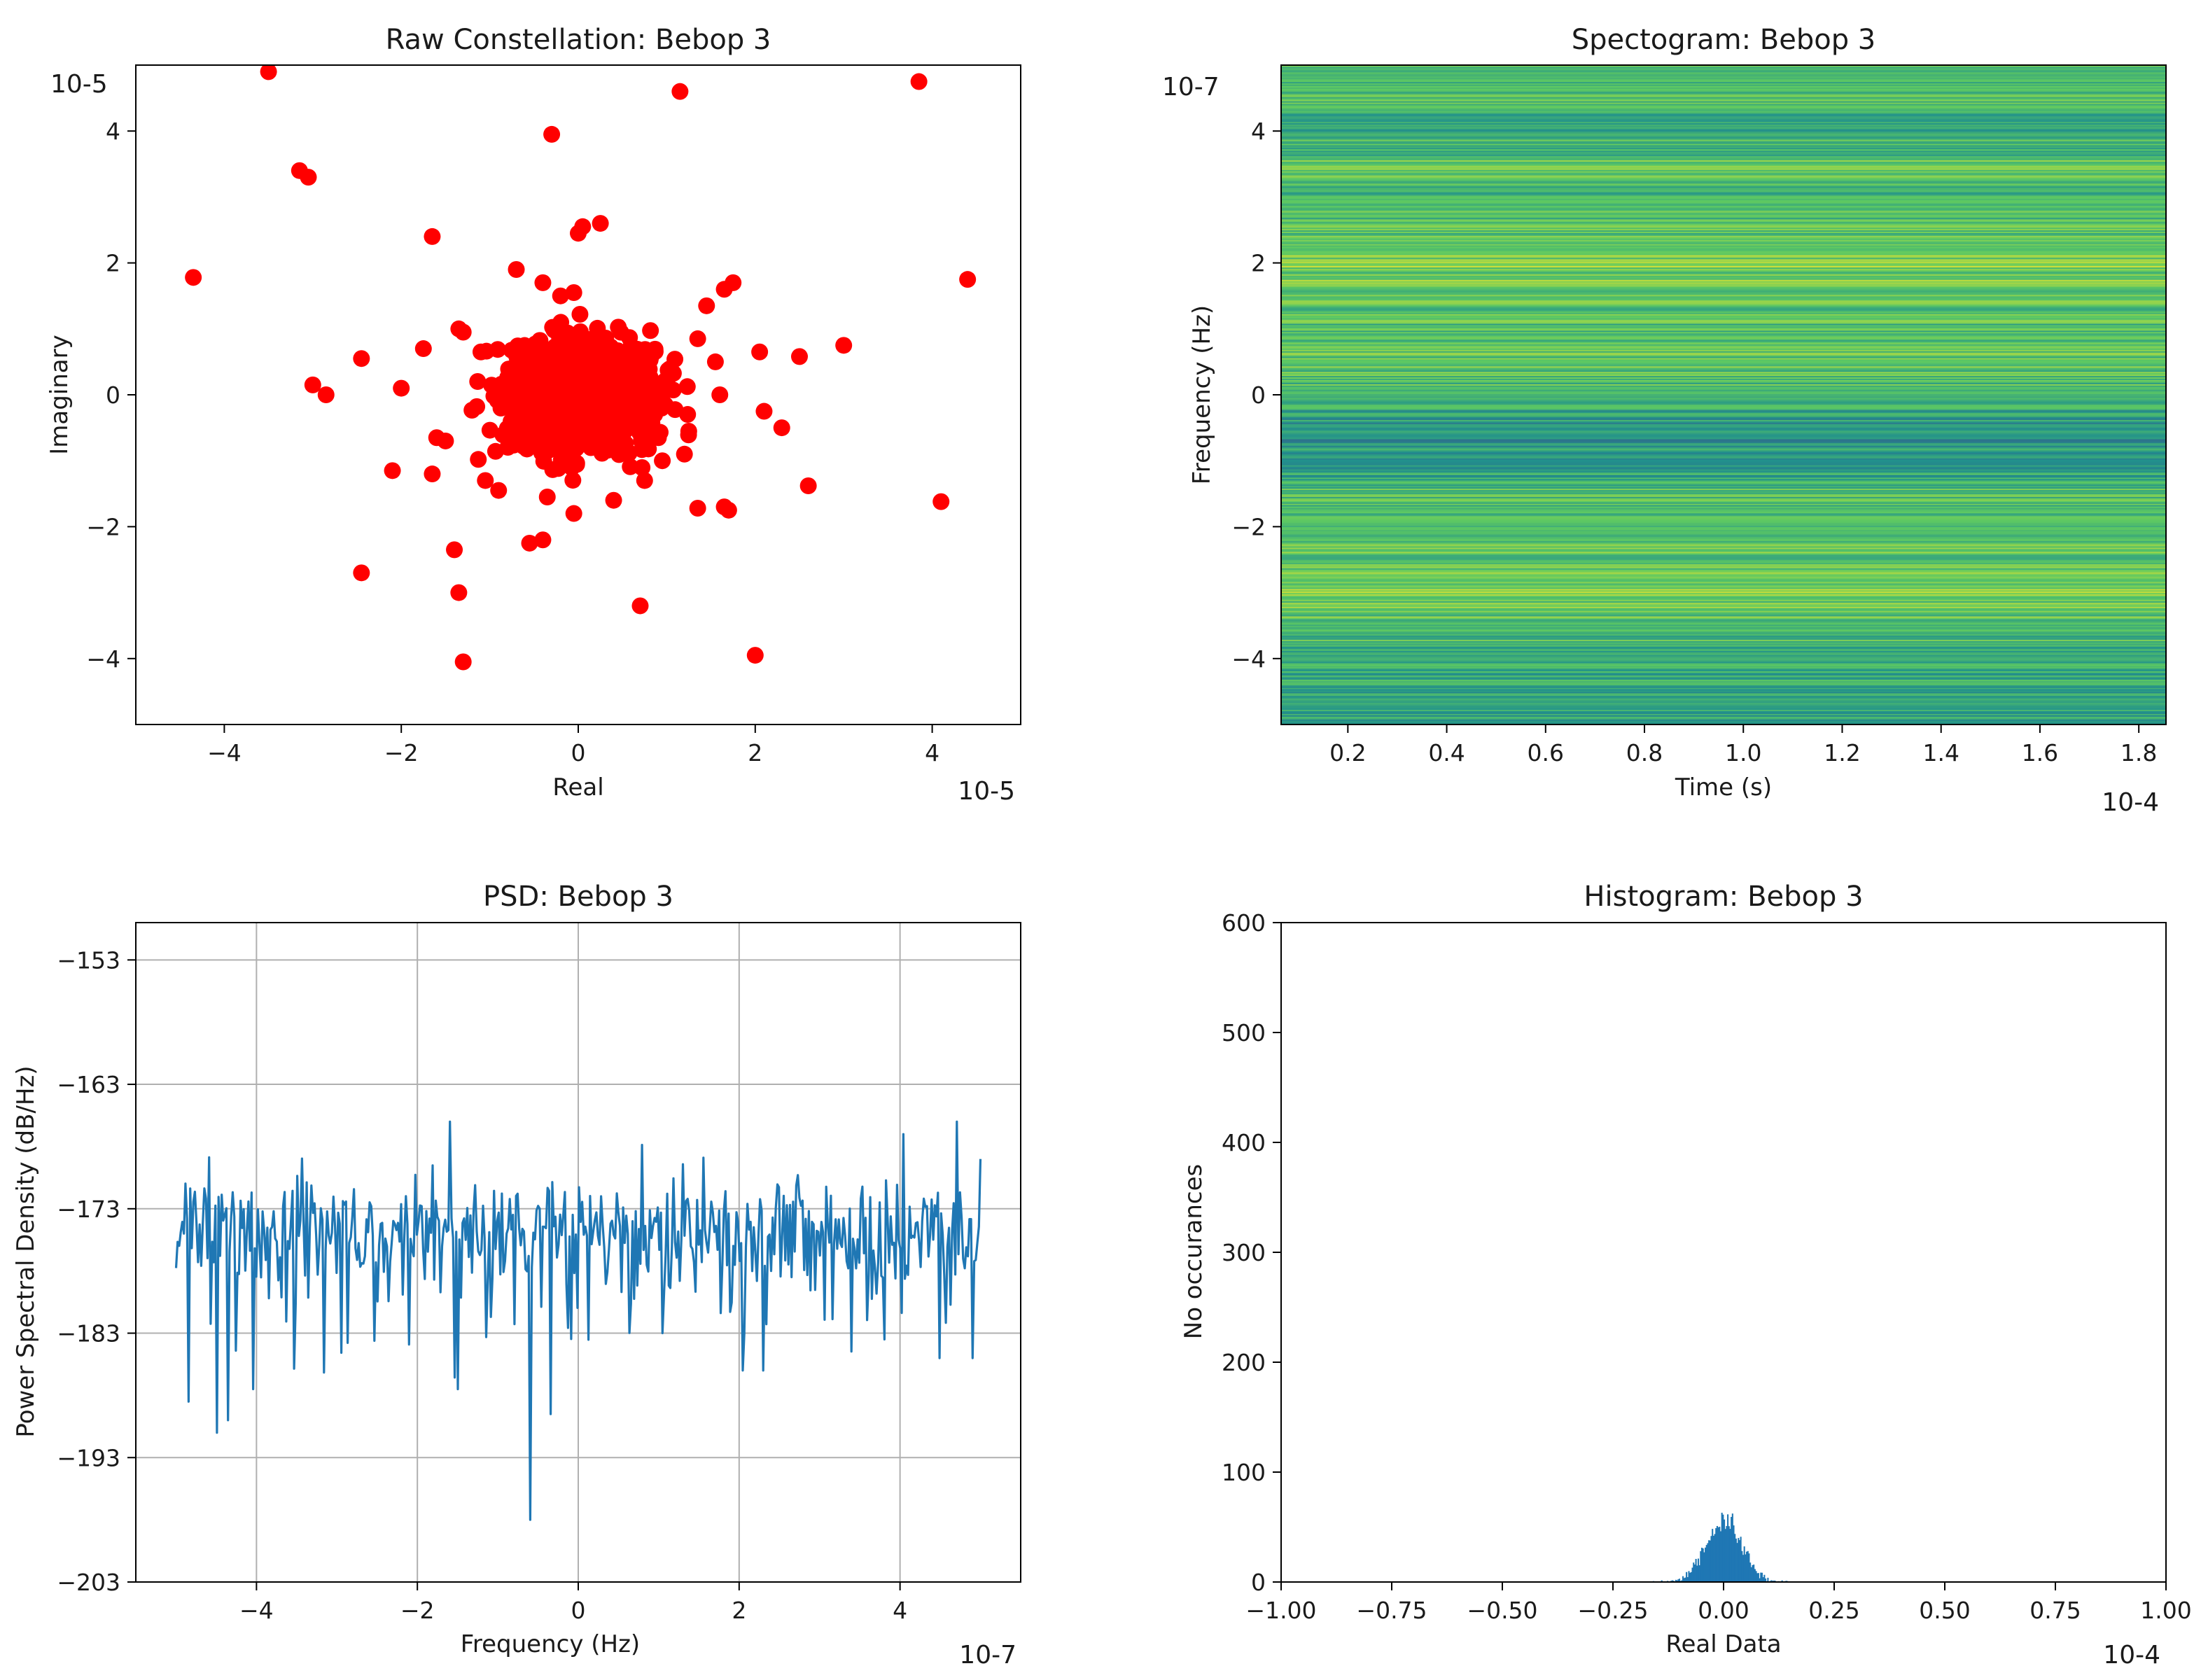  I want to click on constellation-axes: −4 −2 0 2 4 −4 −2 0 2 4, so click(513, 442).